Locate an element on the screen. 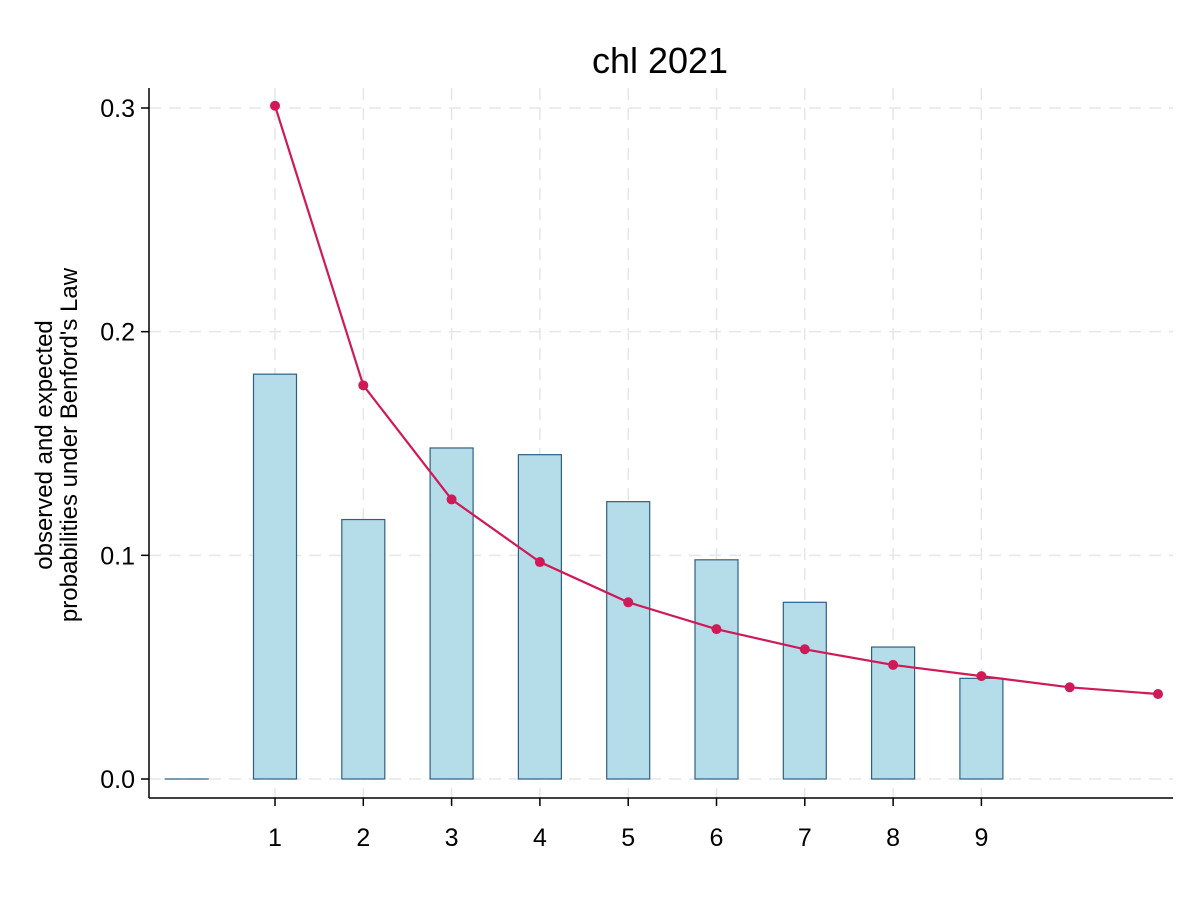 Image resolution: width=1200 pixels, height=905 pixels. chart-title: chl 2021 is located at coordinates (660, 60).